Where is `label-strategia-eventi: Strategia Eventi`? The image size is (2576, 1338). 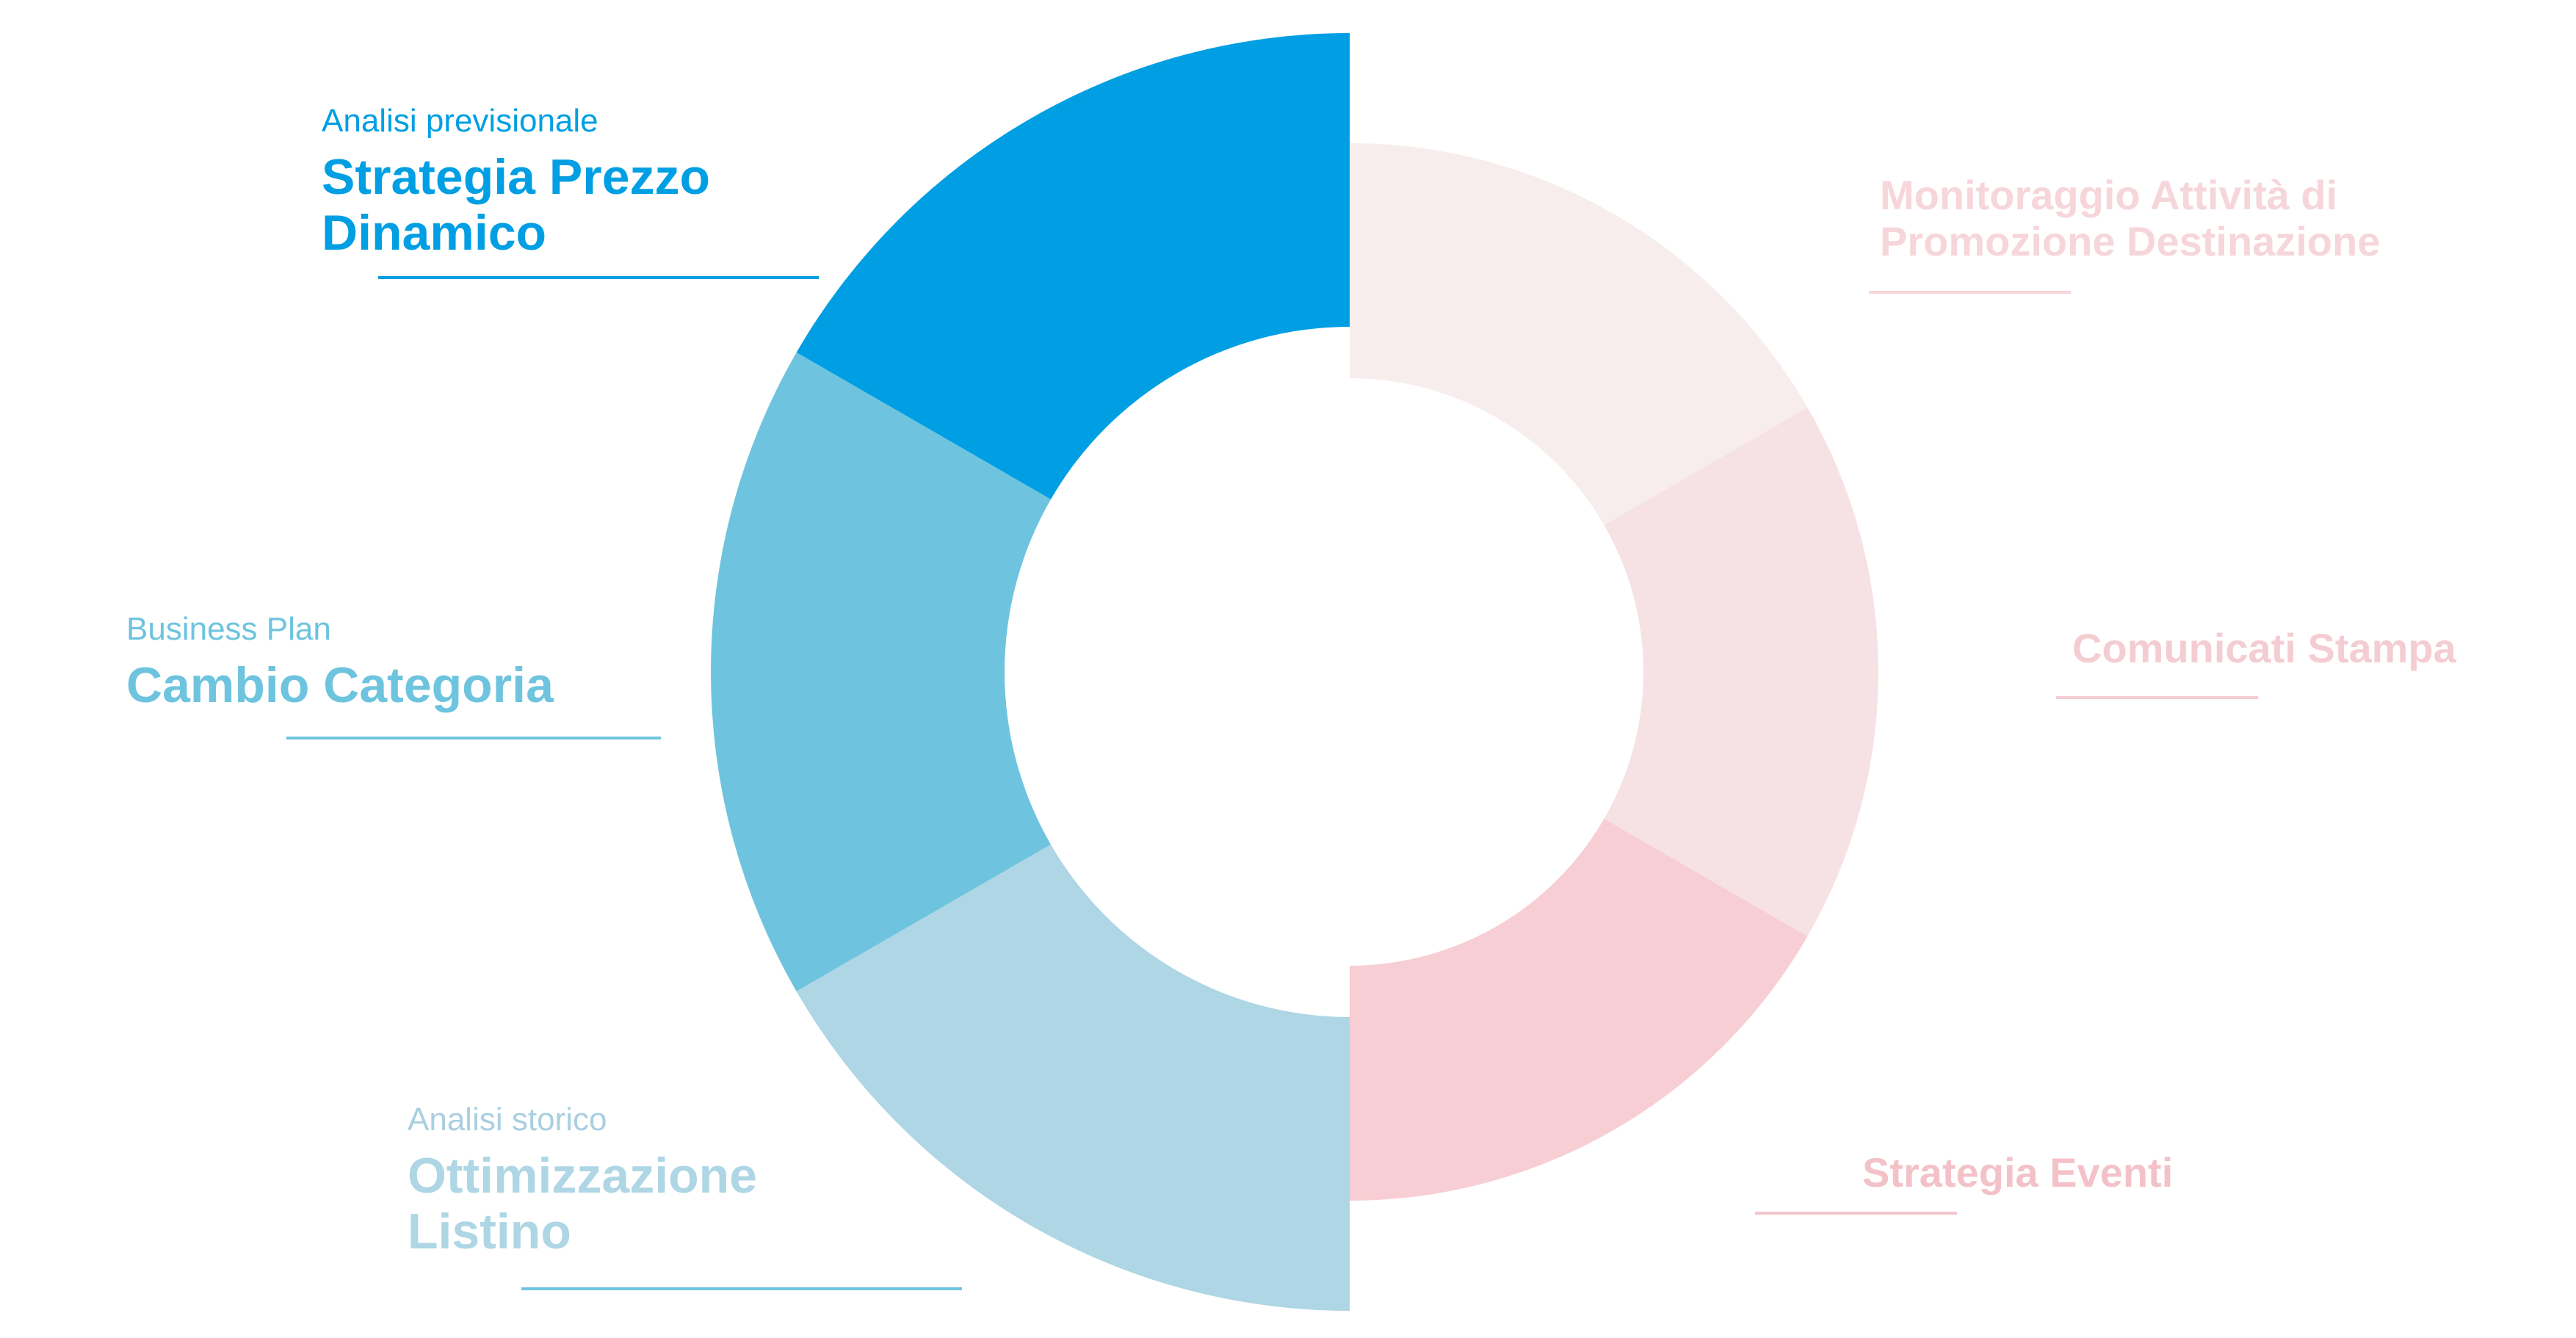
label-strategia-eventi: Strategia Eventi is located at coordinates (2018, 1172).